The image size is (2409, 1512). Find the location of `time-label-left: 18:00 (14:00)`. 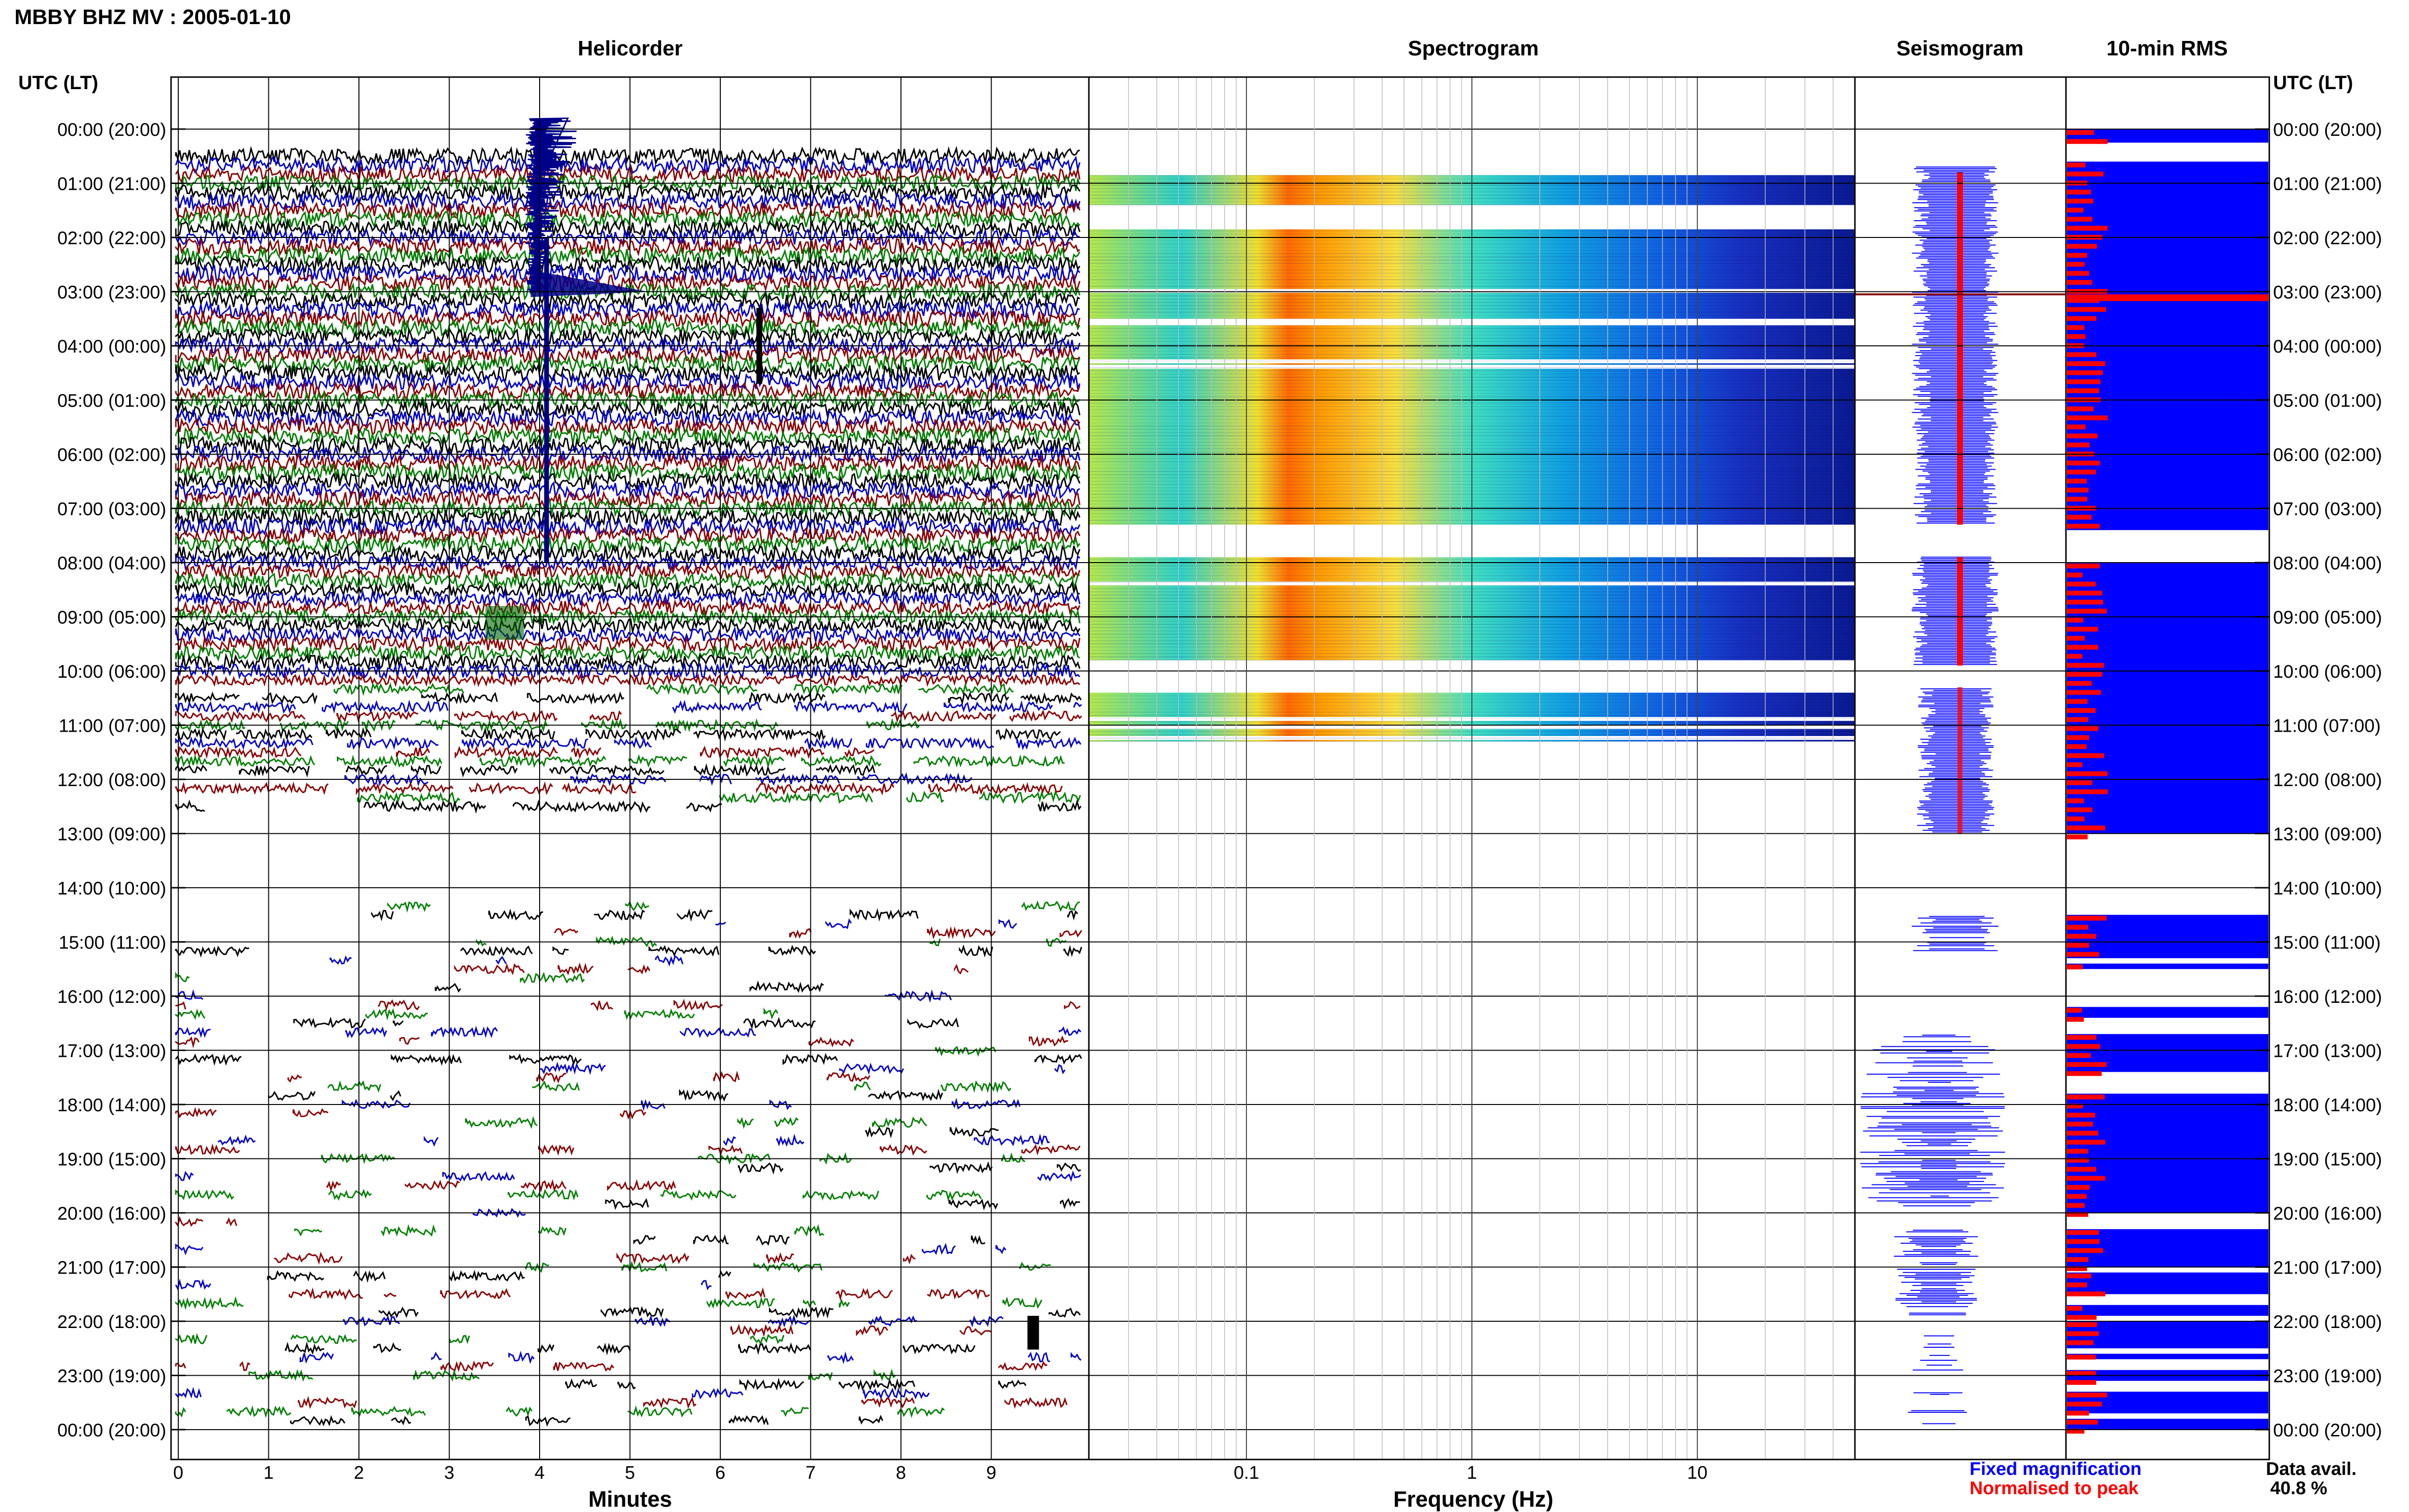

time-label-left: 18:00 (14:00) is located at coordinates (111, 1105).